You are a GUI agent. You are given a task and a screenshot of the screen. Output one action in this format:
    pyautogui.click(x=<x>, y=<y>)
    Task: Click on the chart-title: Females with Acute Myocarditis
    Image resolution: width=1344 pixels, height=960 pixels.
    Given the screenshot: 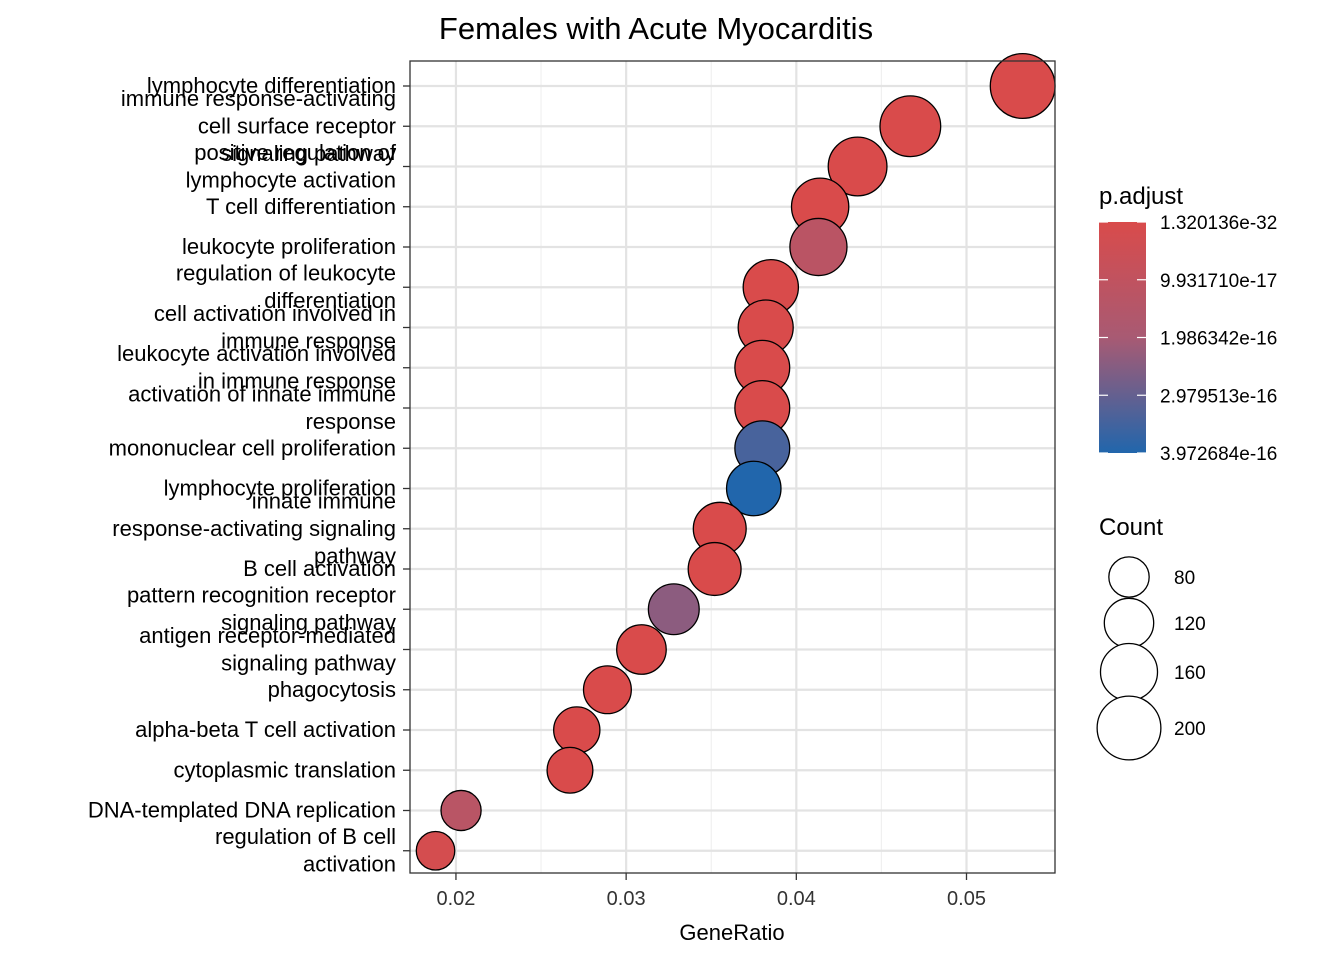 What is the action you would take?
    pyautogui.click(x=656, y=28)
    